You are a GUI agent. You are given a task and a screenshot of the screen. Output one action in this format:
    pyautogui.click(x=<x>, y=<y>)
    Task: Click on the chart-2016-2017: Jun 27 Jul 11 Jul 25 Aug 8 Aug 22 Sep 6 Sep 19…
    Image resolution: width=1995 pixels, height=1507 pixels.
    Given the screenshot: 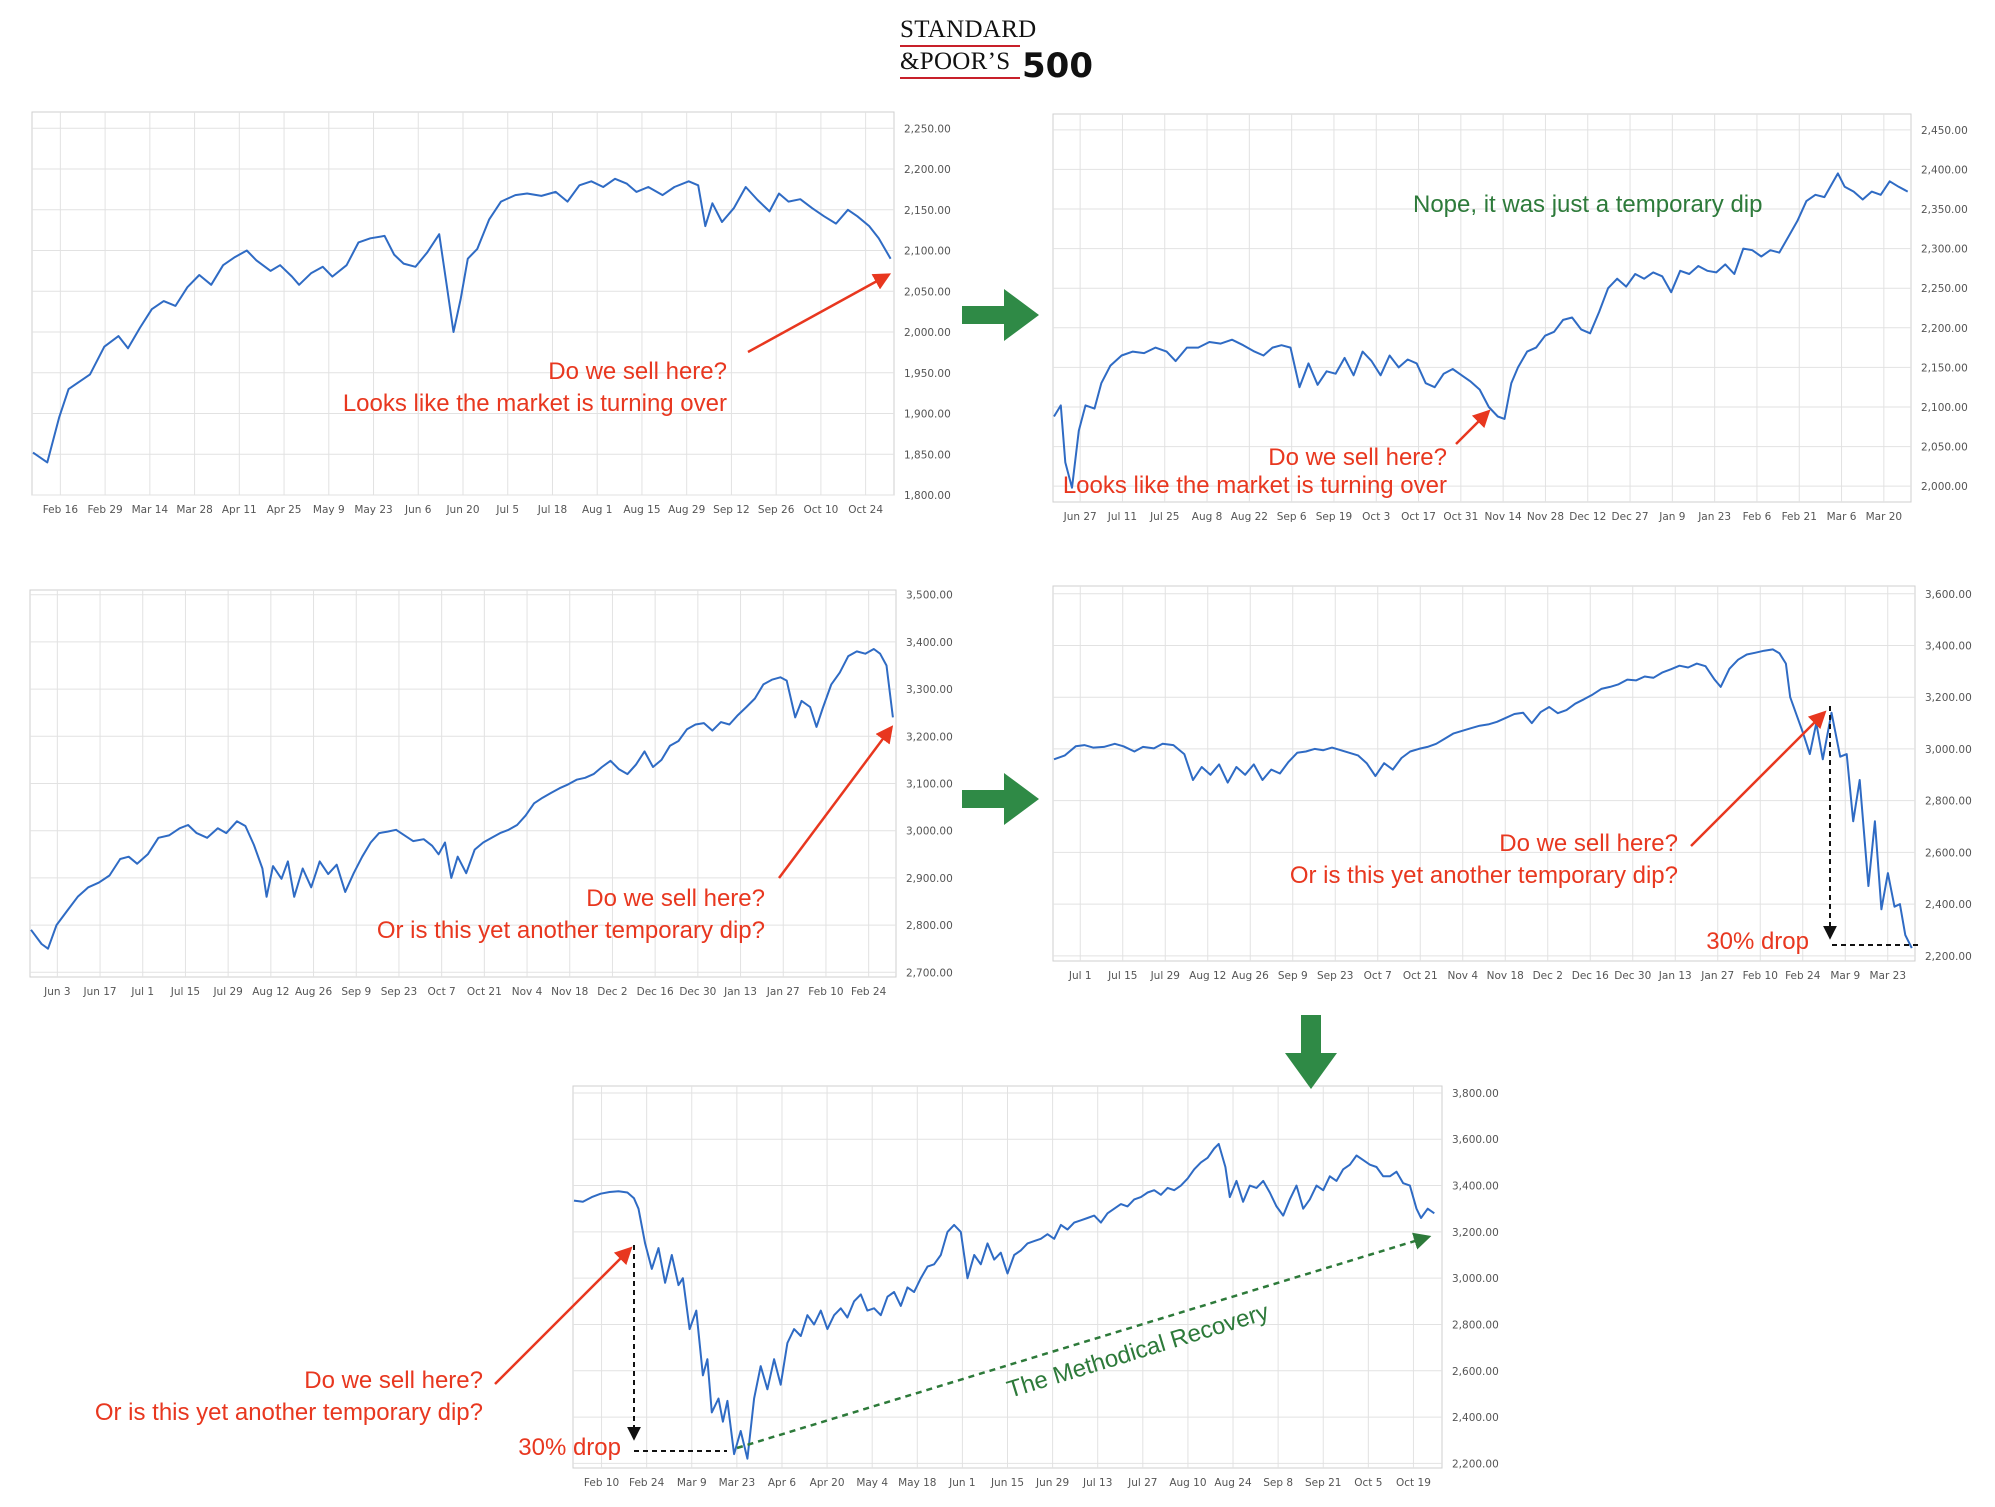 What is the action you would take?
    pyautogui.click(x=1510, y=318)
    